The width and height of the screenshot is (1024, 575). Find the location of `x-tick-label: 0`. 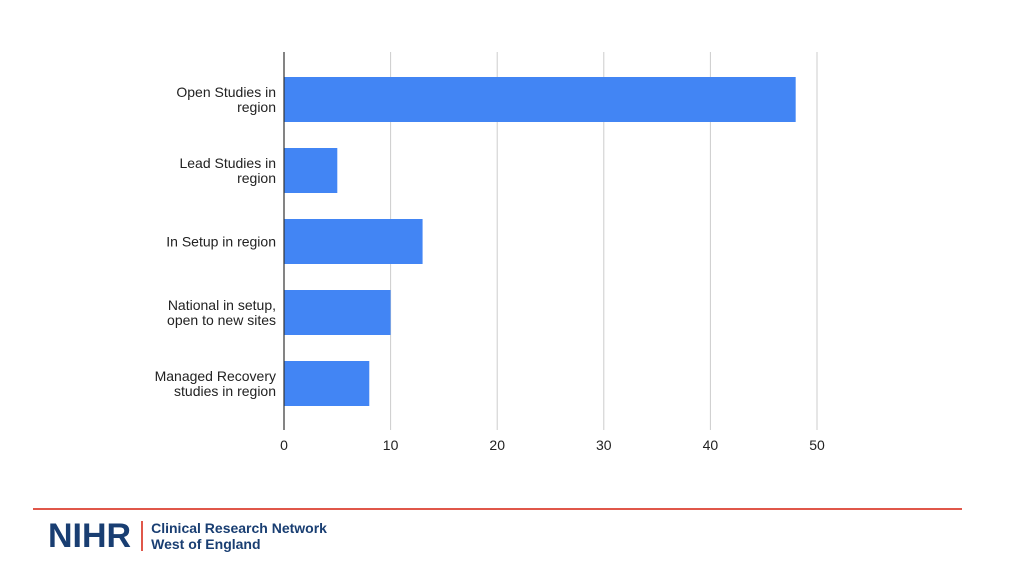

x-tick-label: 0 is located at coordinates (284, 445).